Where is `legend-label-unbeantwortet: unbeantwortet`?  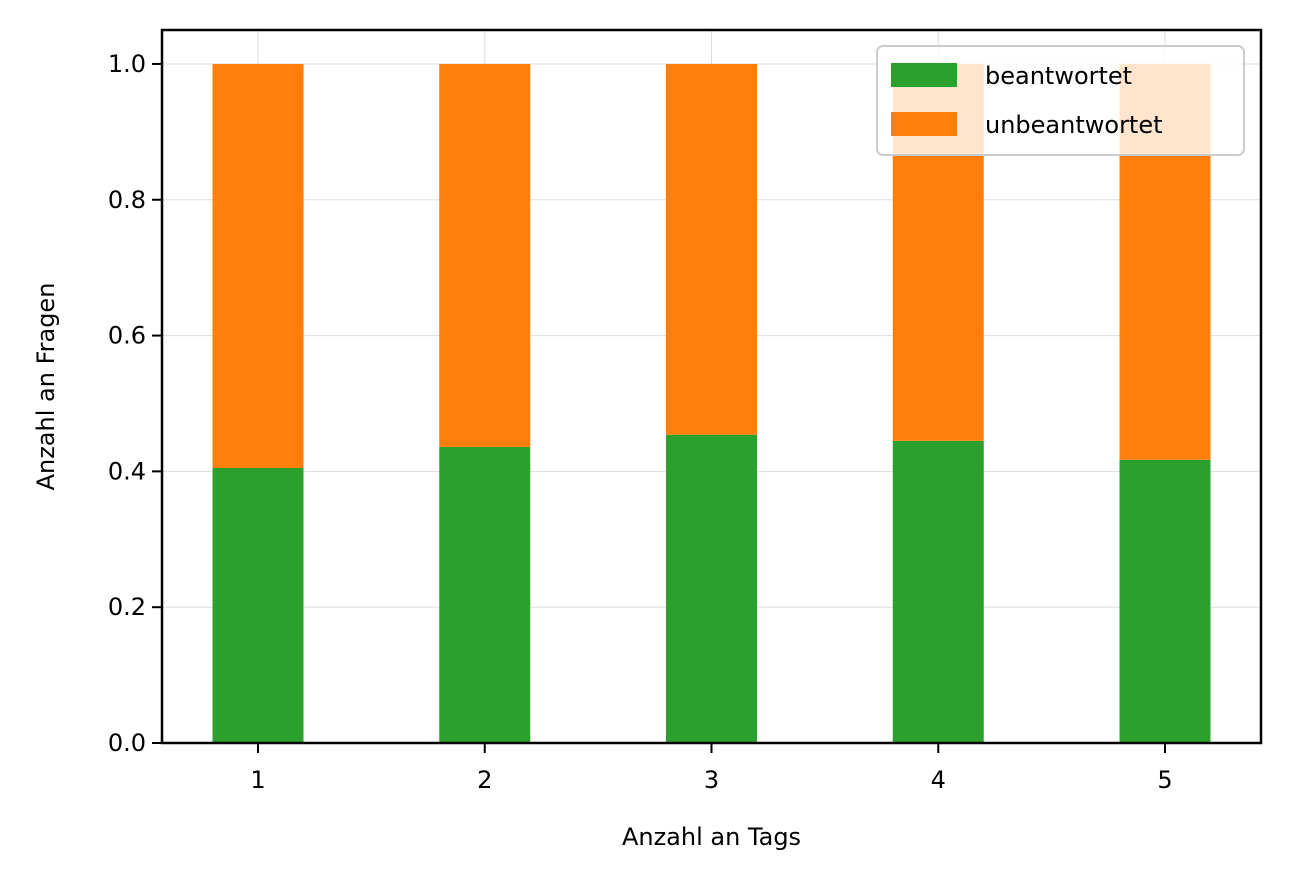 legend-label-unbeantwortet: unbeantwortet is located at coordinates (1074, 125).